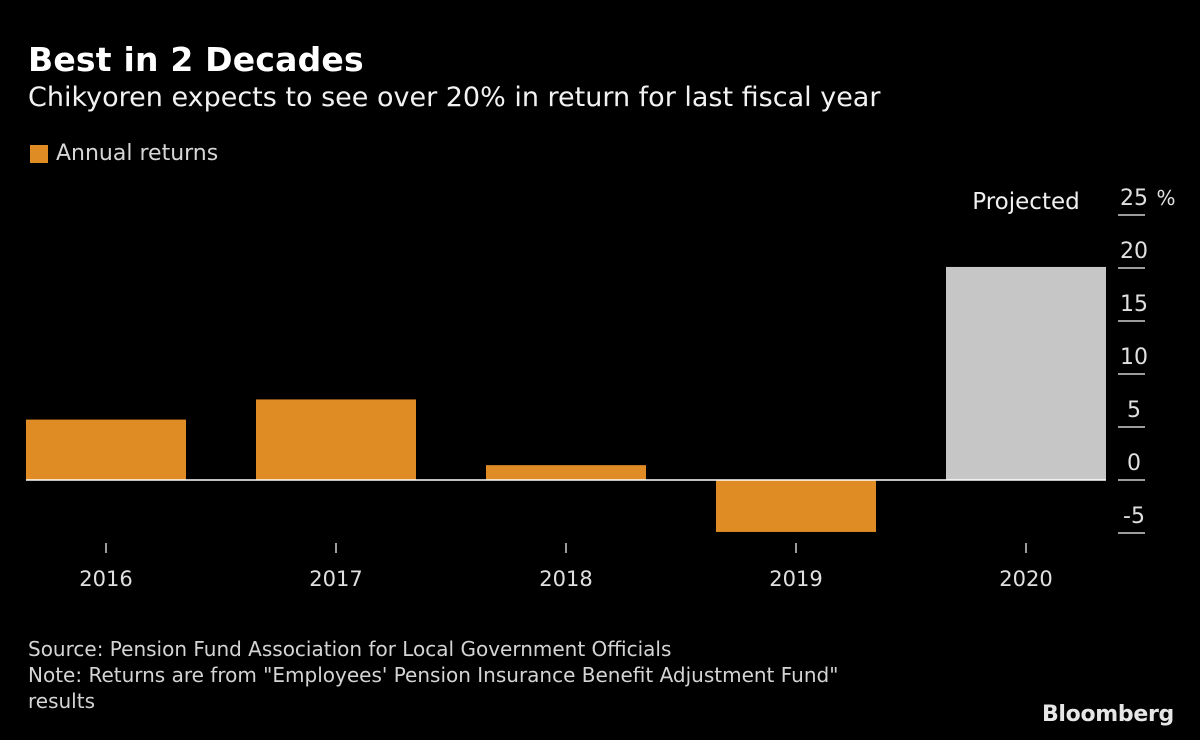  I want to click on legend-swatch, so click(39, 153).